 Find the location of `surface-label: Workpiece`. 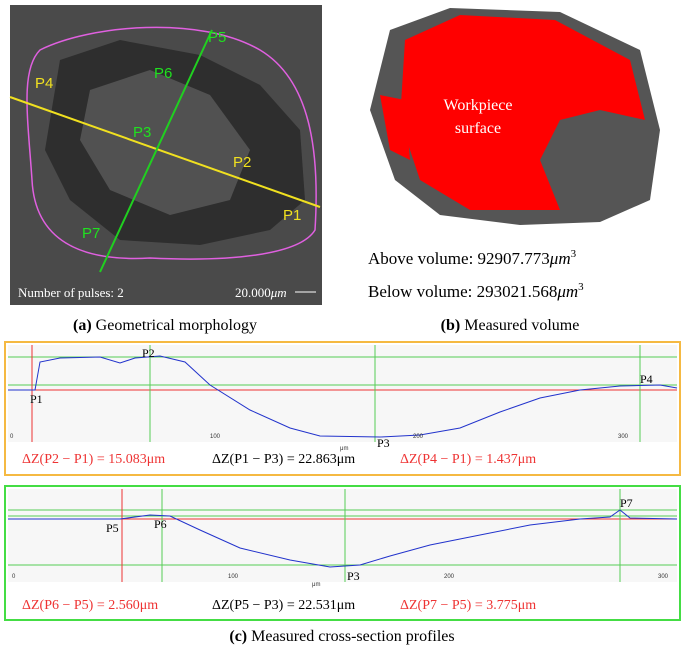

surface-label: Workpiece is located at coordinates (478, 105).